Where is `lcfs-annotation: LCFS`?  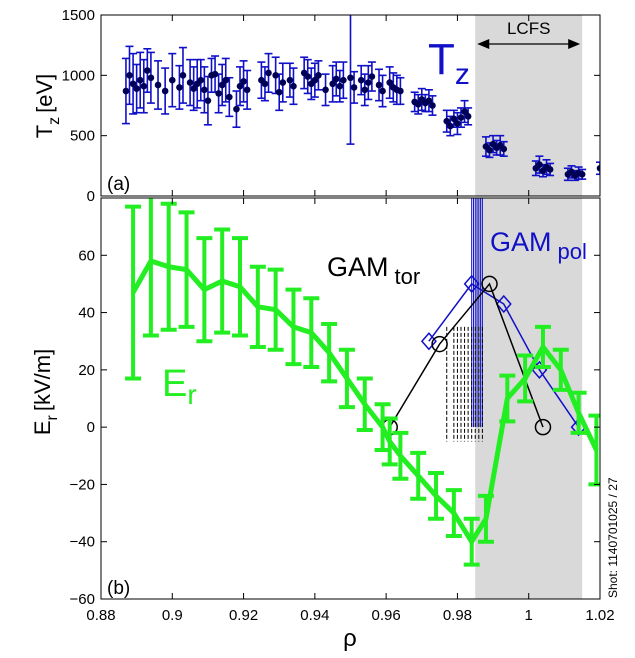 lcfs-annotation: LCFS is located at coordinates (529, 34).